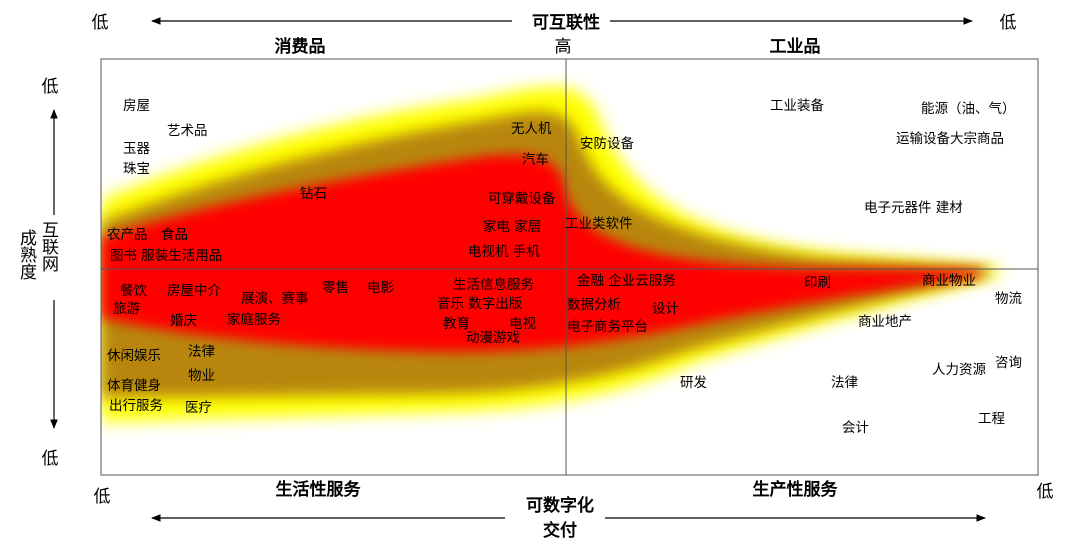 The width and height of the screenshot is (1080, 555). What do you see at coordinates (522, 198) in the screenshot?
I see `item-kechuandai: 可穿戴设备` at bounding box center [522, 198].